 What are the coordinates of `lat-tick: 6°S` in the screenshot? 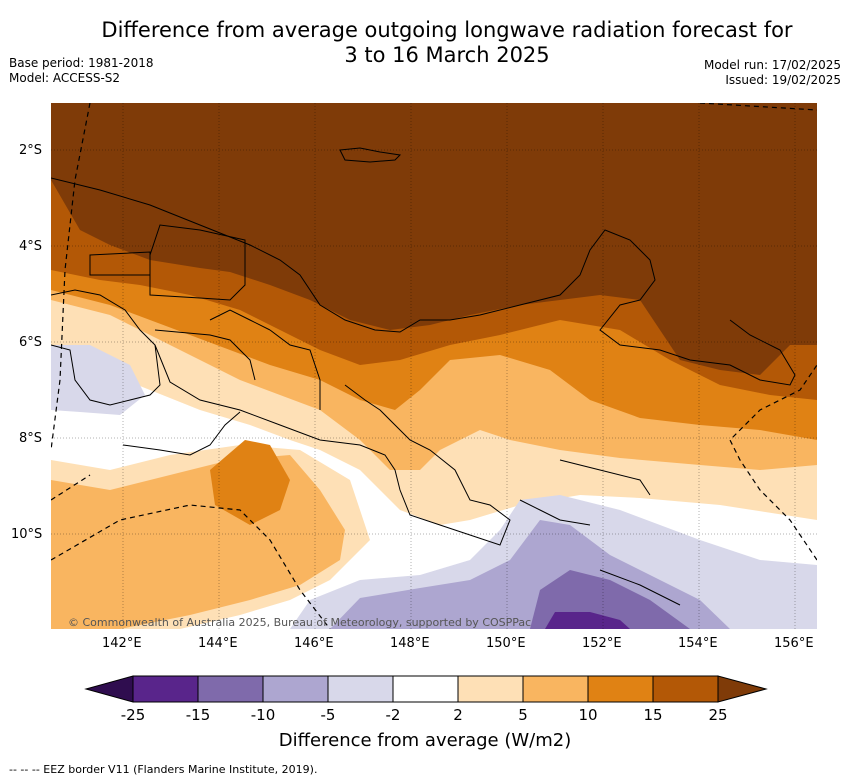 It's located at (31, 342).